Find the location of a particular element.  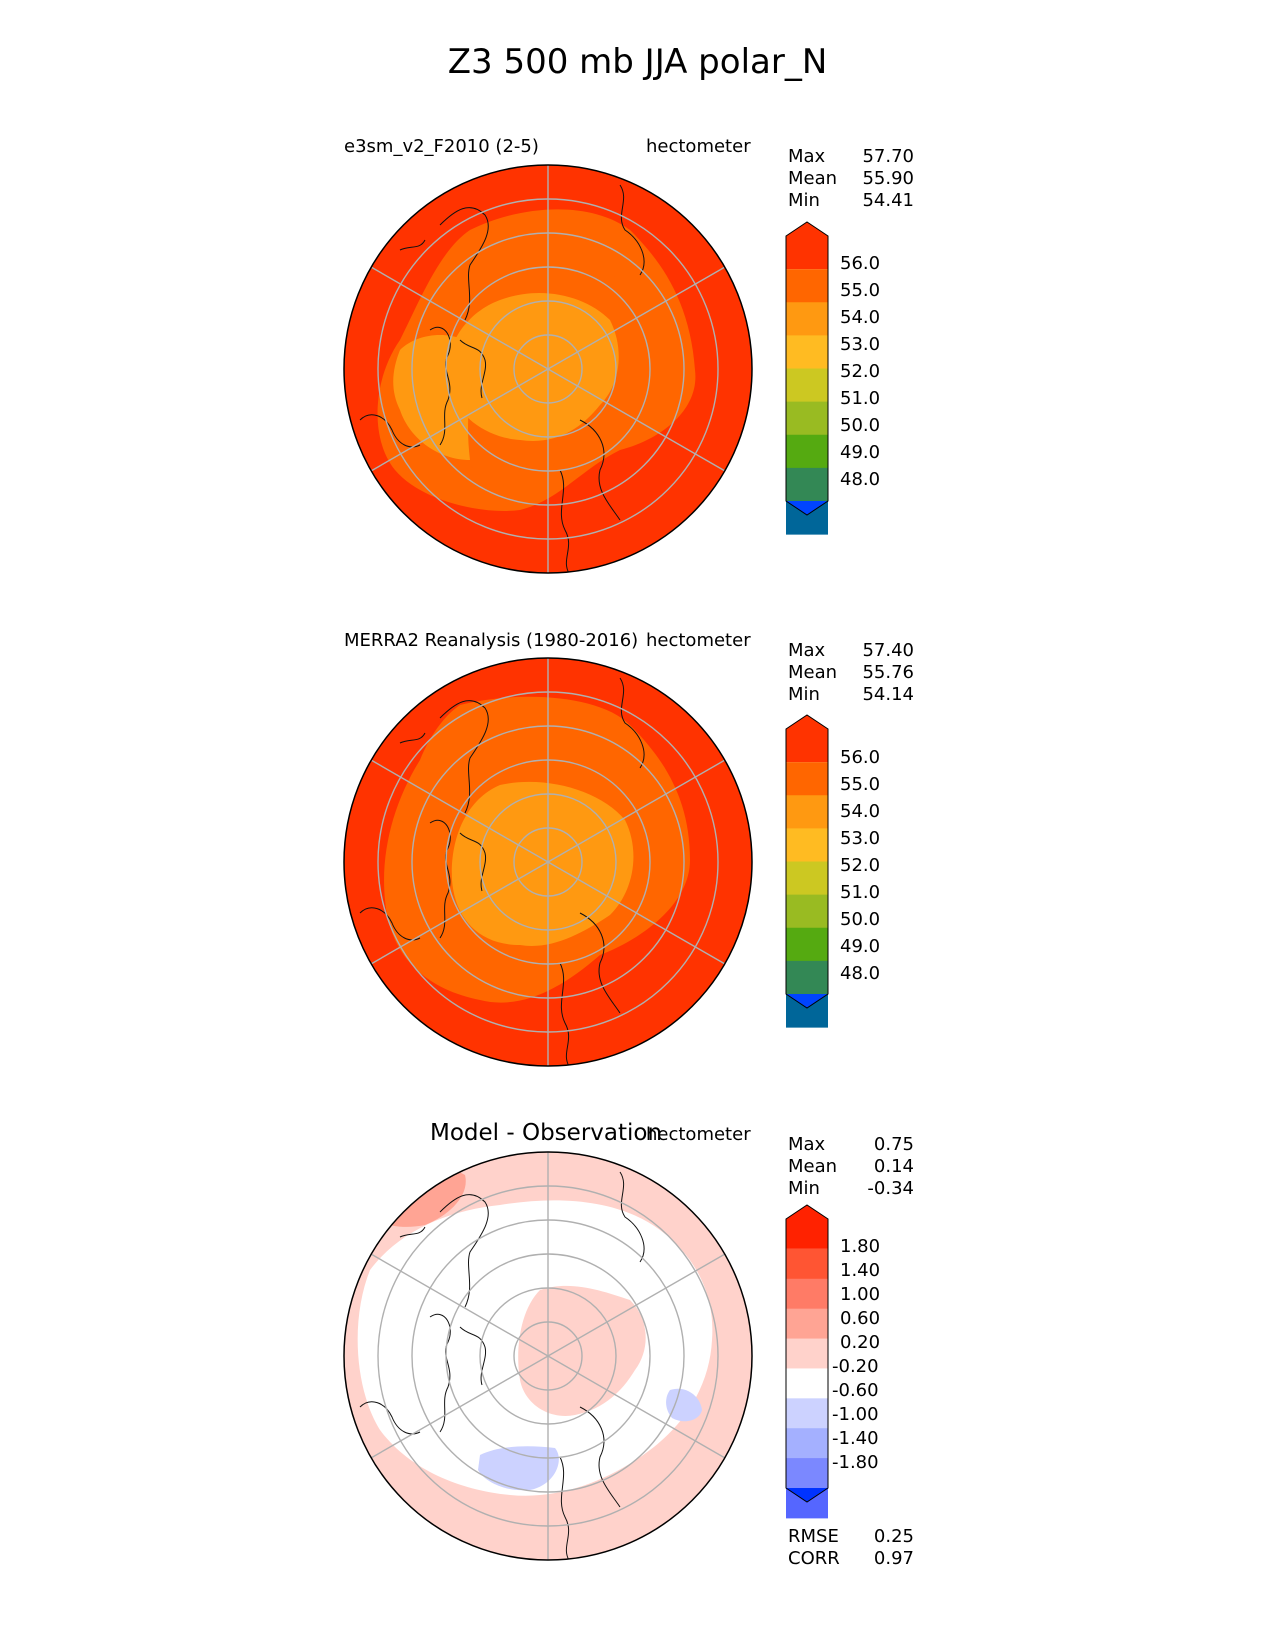

map-ref-coastlines is located at coordinates (502, 871).